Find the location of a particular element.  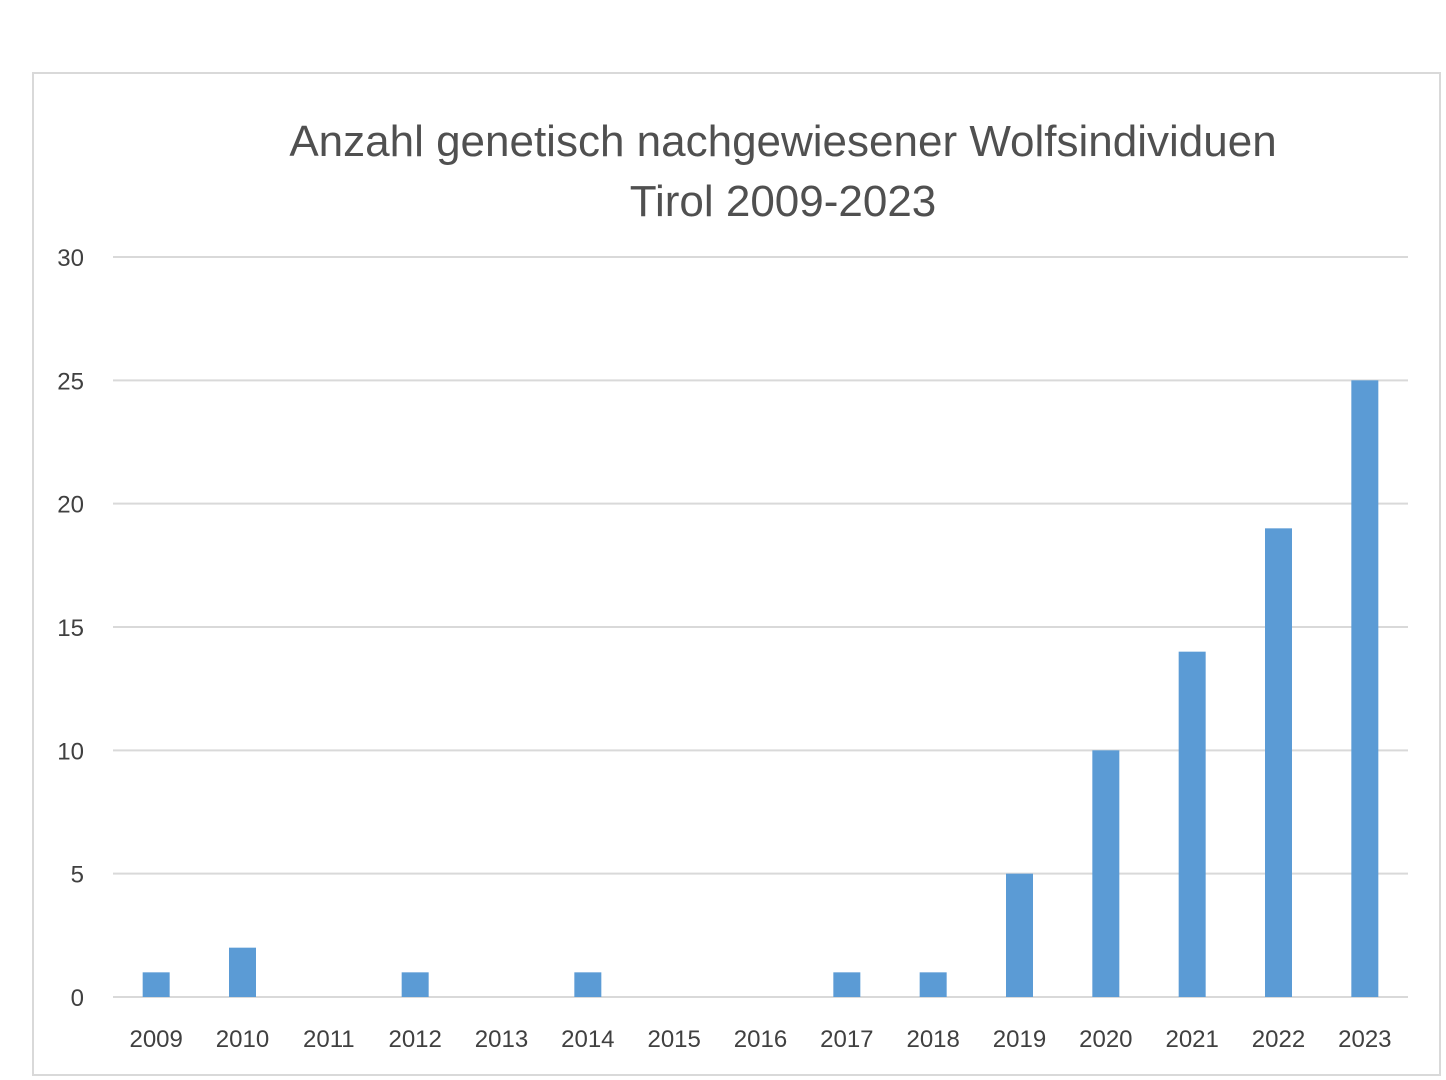

y-axis-ticks: 0 5 10 15 20 25 30 is located at coordinates (70, 628).